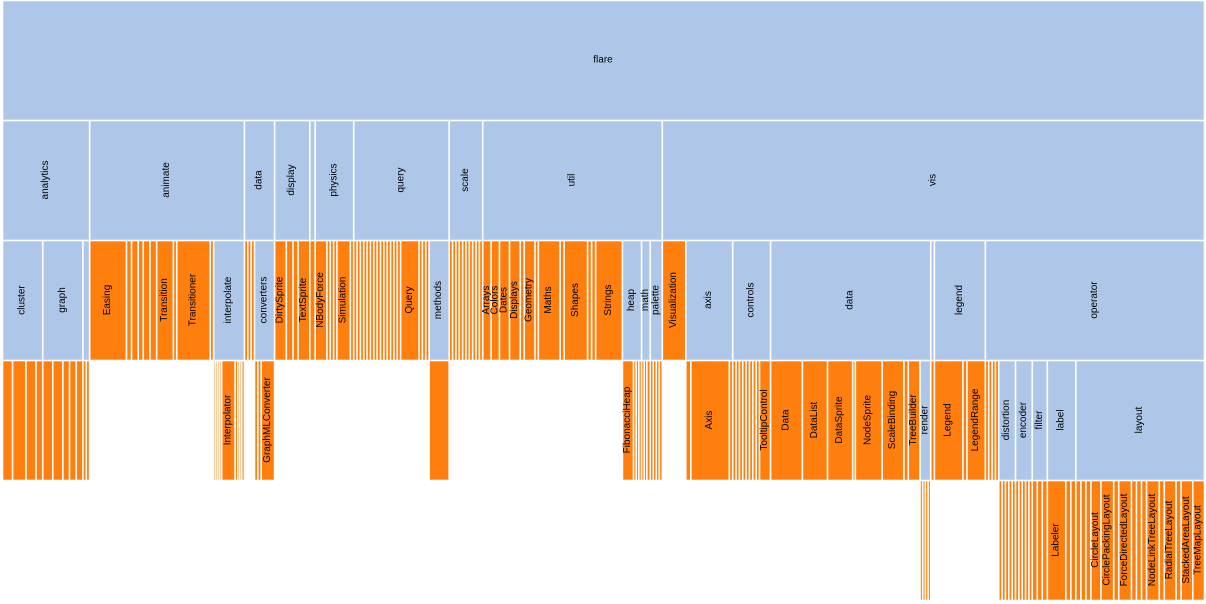  What do you see at coordinates (503, 300) in the screenshot?
I see `cell-label-dates: Dates` at bounding box center [503, 300].